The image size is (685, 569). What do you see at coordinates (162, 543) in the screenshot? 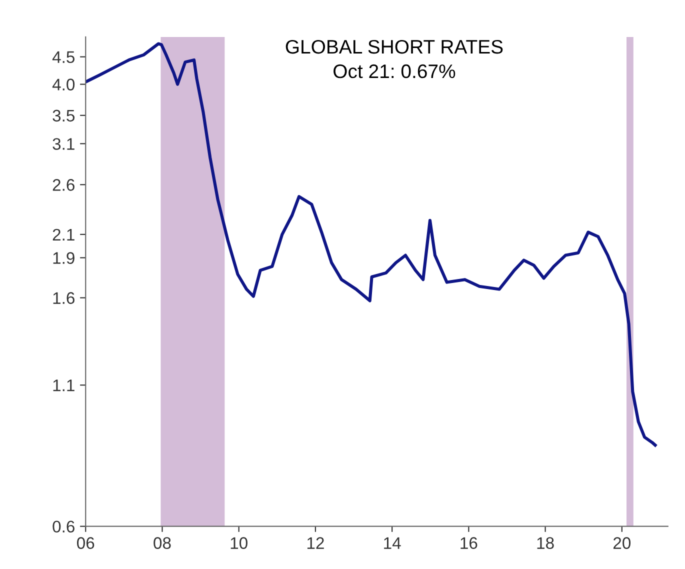
I see `x-tick-label: 08` at bounding box center [162, 543].